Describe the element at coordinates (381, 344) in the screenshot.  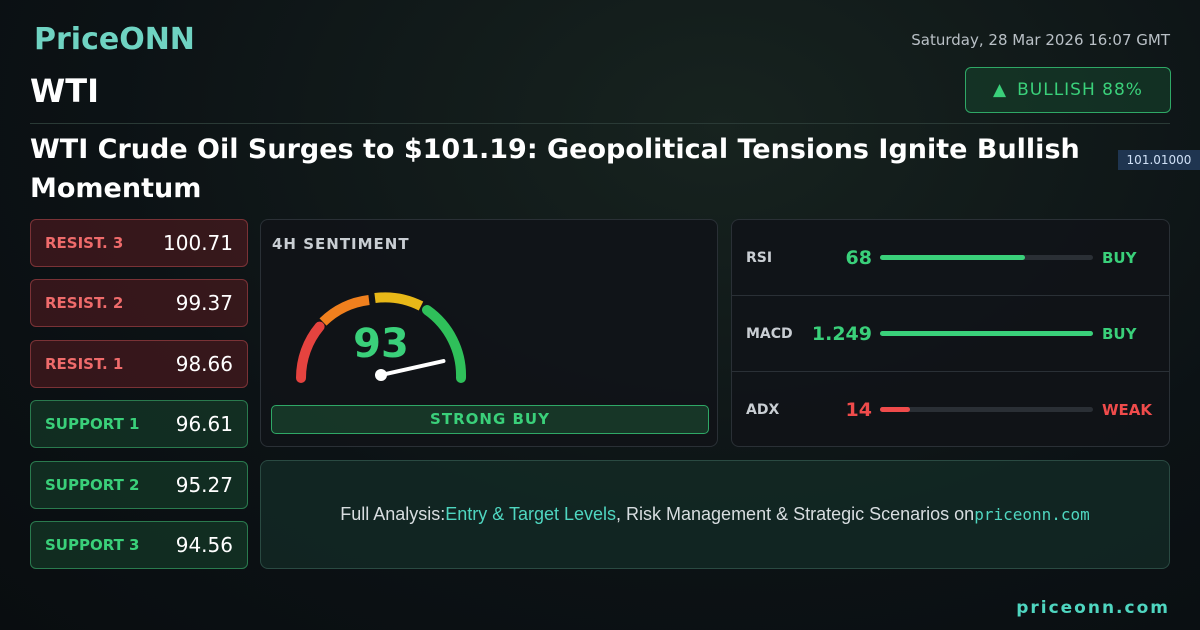
I see `gauge-value: 93` at that location.